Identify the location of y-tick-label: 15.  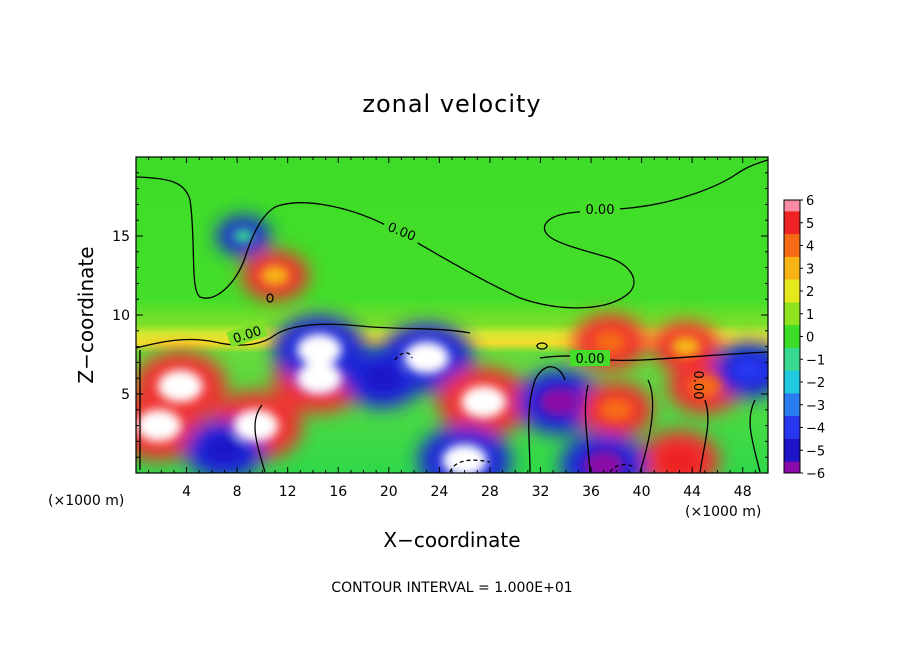
(121, 237).